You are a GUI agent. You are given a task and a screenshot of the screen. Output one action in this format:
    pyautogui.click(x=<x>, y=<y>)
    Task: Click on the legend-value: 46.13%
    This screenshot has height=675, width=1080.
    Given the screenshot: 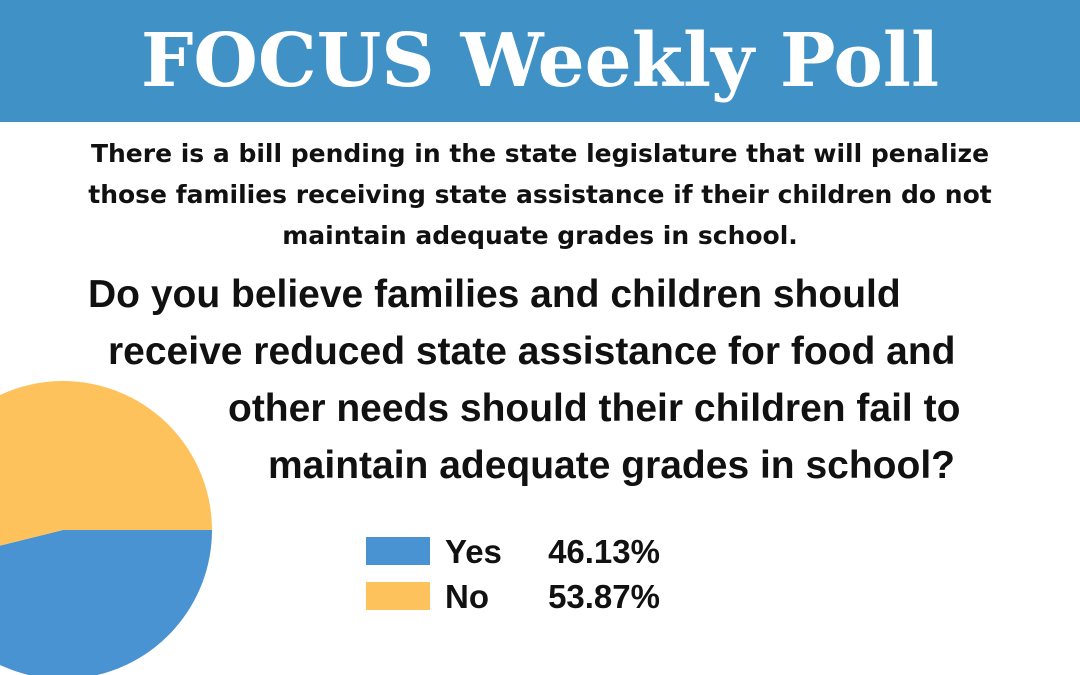 What is the action you would take?
    pyautogui.click(x=604, y=551)
    